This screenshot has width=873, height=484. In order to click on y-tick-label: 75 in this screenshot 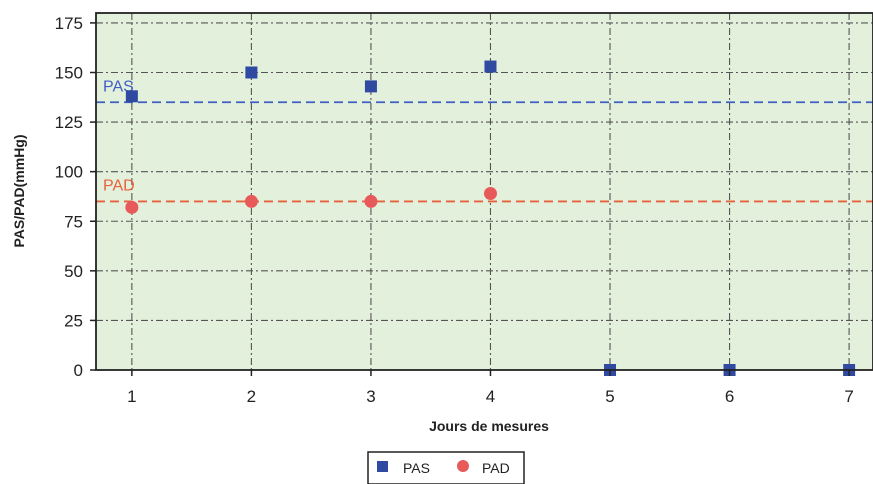, I will do `click(73, 221)`.